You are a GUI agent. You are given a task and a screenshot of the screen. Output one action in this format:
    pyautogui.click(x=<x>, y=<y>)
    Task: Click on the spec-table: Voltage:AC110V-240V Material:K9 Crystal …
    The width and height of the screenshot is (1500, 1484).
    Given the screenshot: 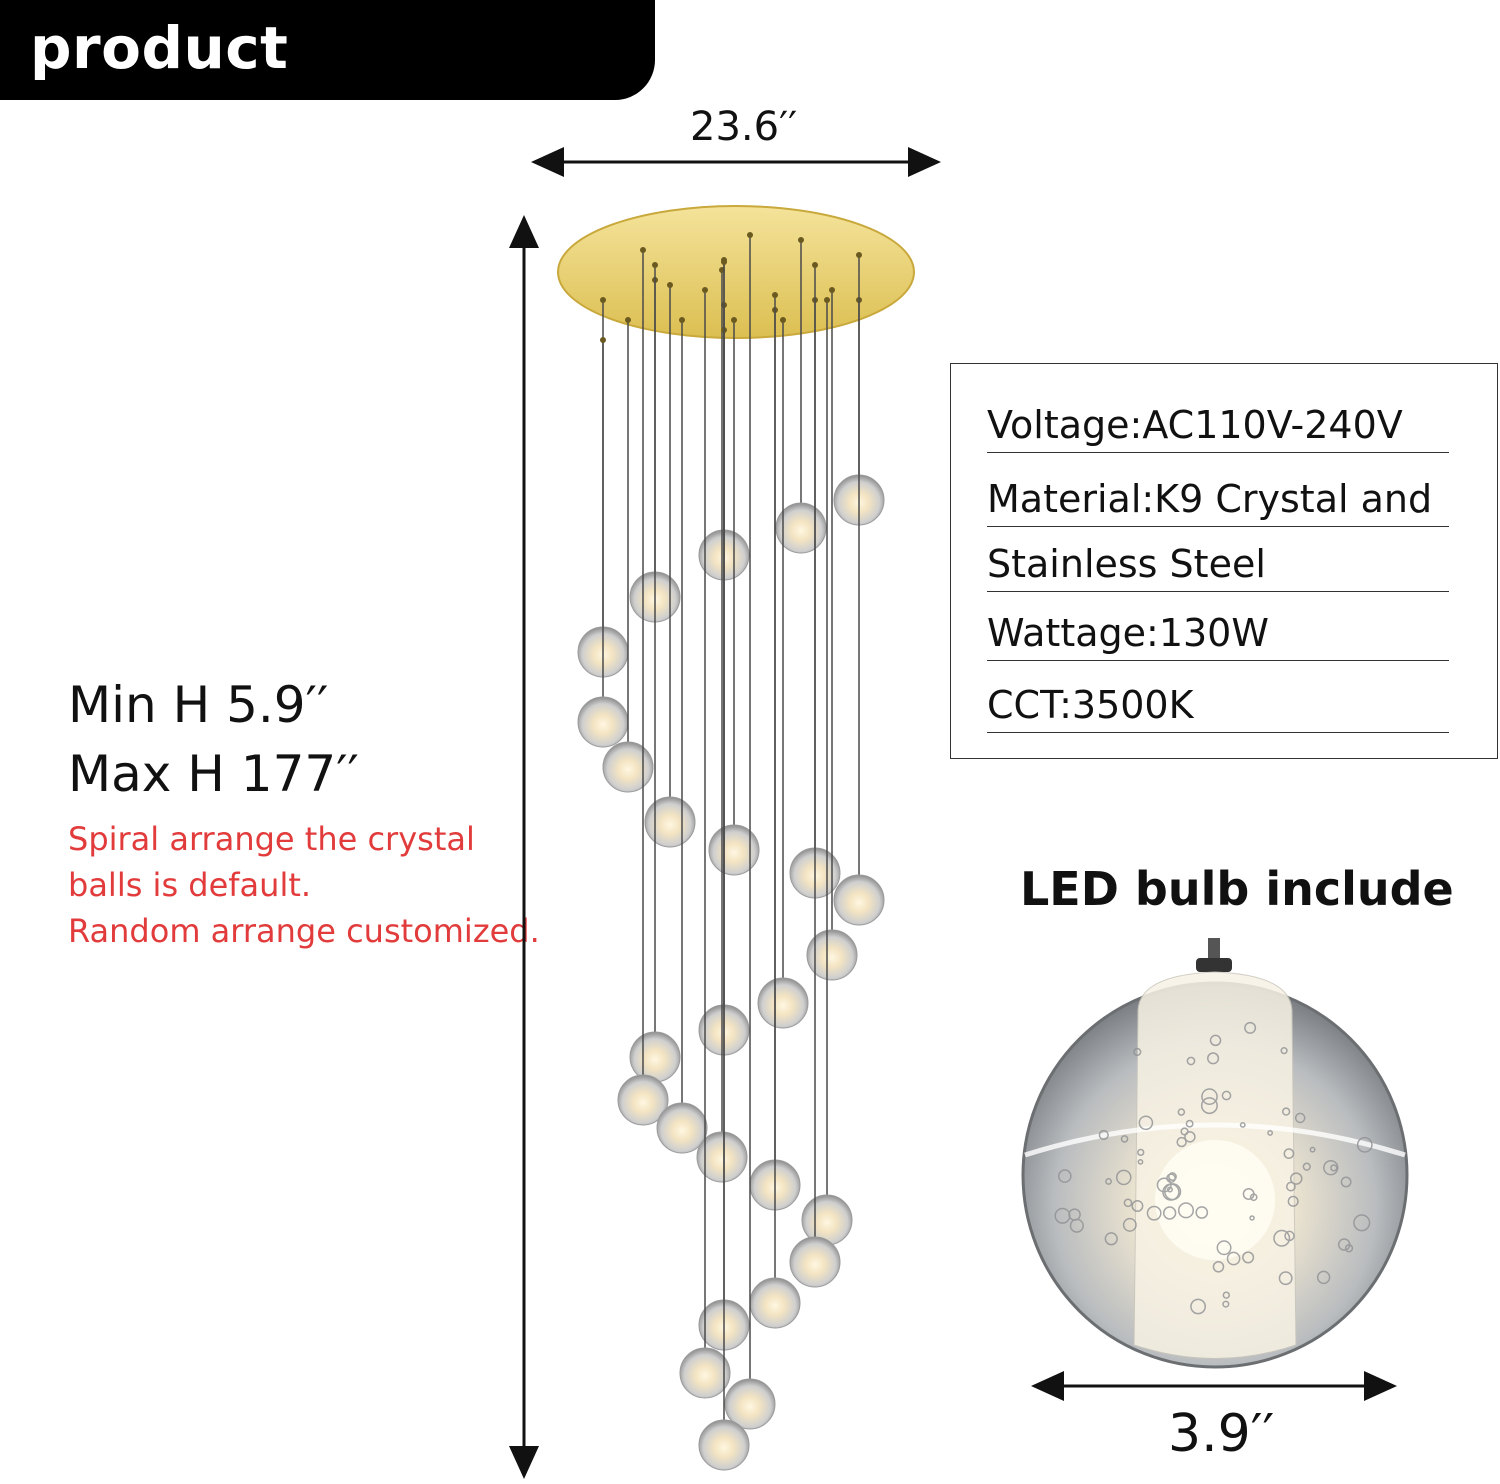 What is the action you would take?
    pyautogui.click(x=1224, y=561)
    